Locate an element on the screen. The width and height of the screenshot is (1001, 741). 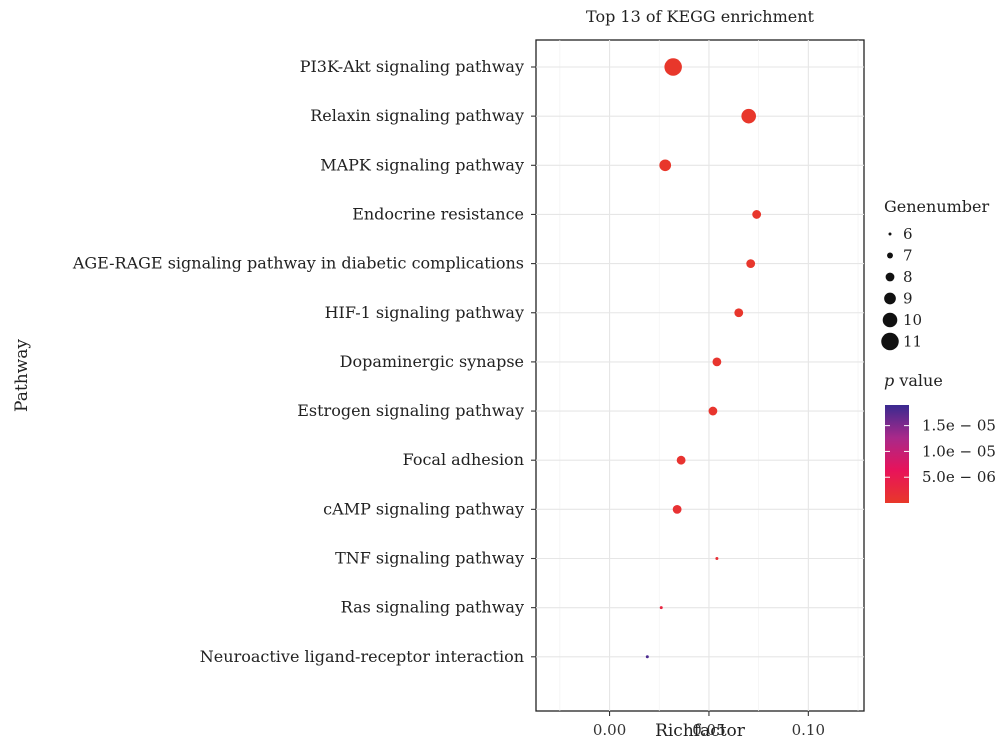
size-legend-label: 10 is located at coordinates (912, 320).